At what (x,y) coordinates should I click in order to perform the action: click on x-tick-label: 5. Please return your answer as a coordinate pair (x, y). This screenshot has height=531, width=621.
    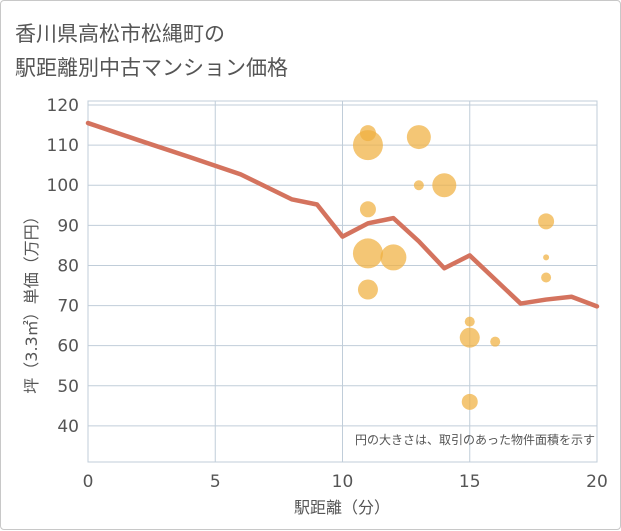
    Looking at the image, I should click on (215, 482).